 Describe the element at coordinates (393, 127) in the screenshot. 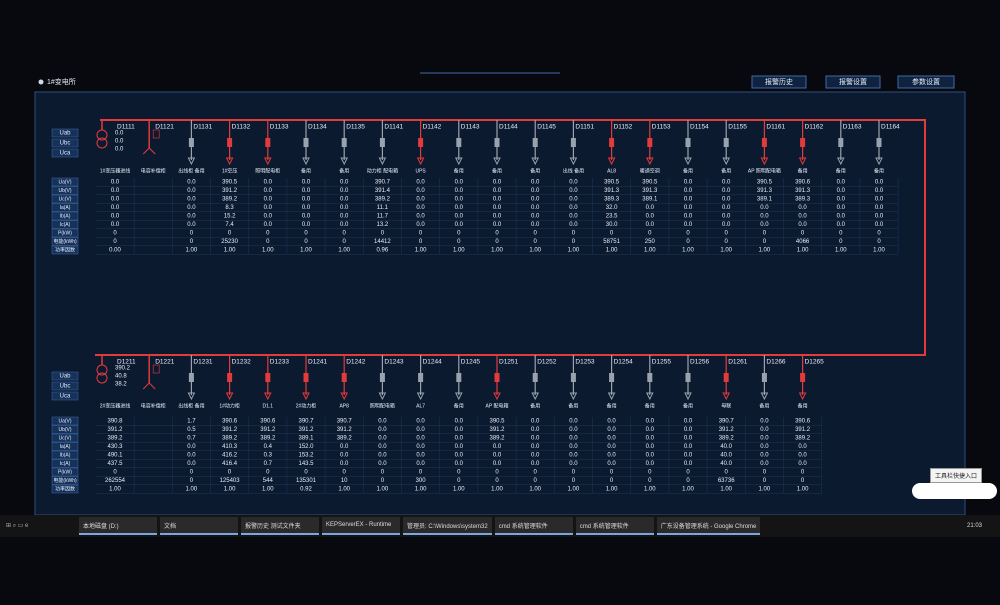

I see `feeder-id: D1141` at that location.